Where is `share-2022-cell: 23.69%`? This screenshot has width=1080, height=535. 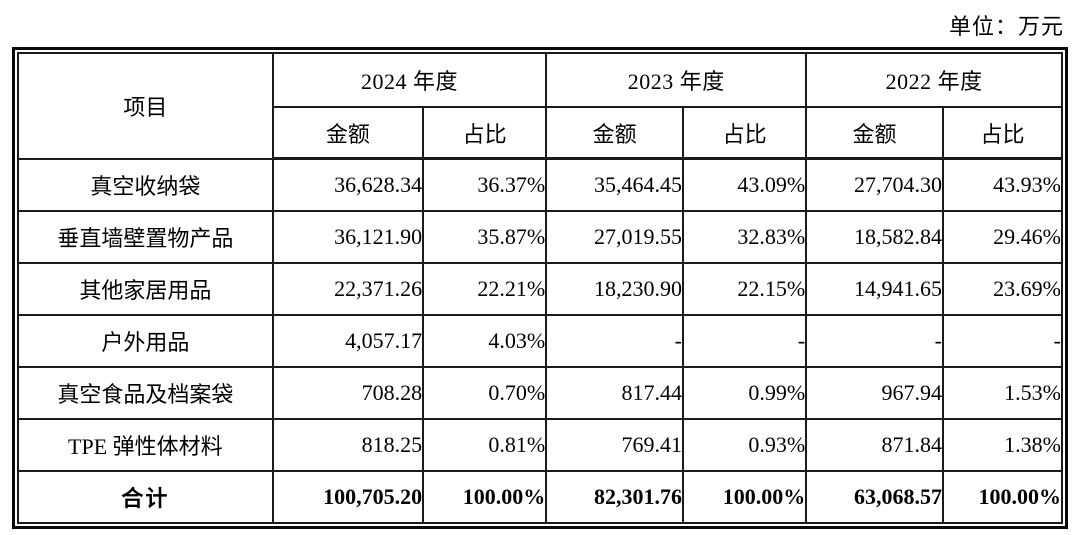 share-2022-cell: 23.69% is located at coordinates (1002, 289).